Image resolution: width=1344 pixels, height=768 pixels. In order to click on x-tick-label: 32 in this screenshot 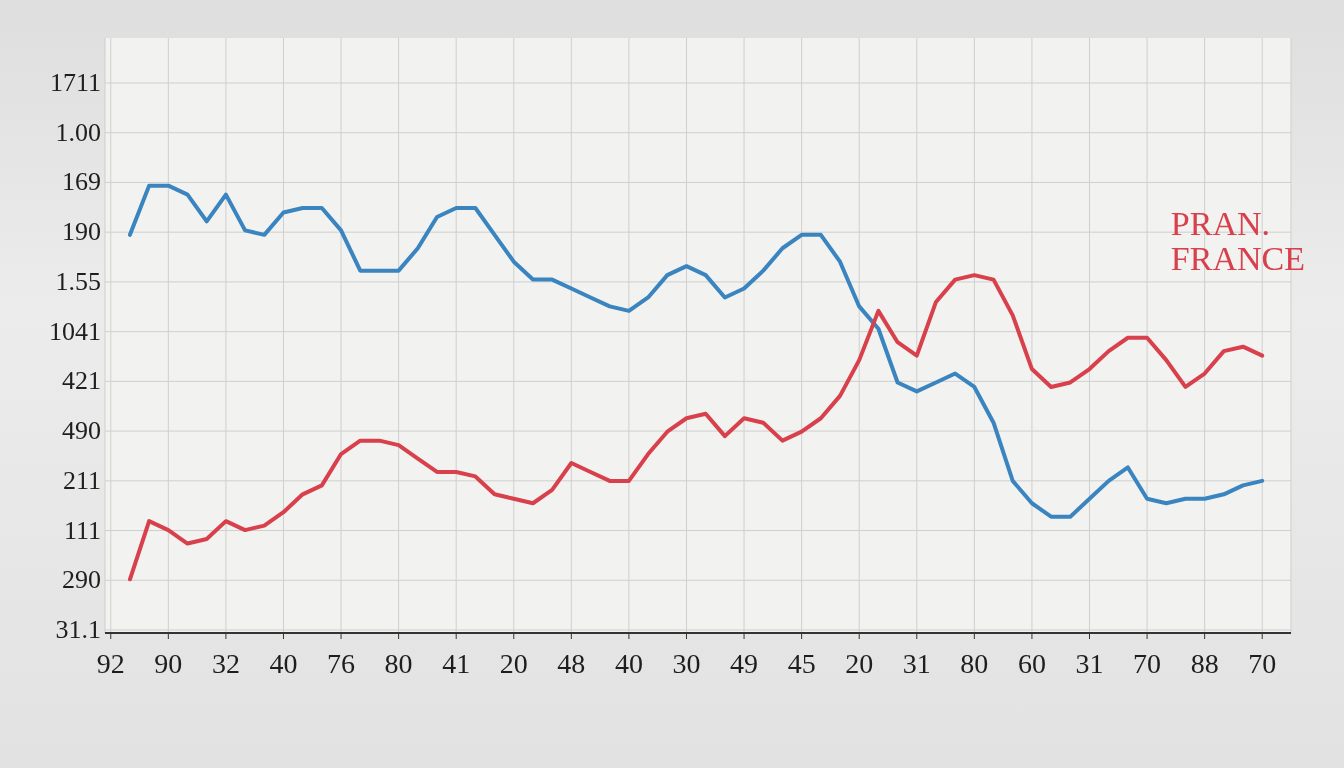, I will do `click(225, 663)`.